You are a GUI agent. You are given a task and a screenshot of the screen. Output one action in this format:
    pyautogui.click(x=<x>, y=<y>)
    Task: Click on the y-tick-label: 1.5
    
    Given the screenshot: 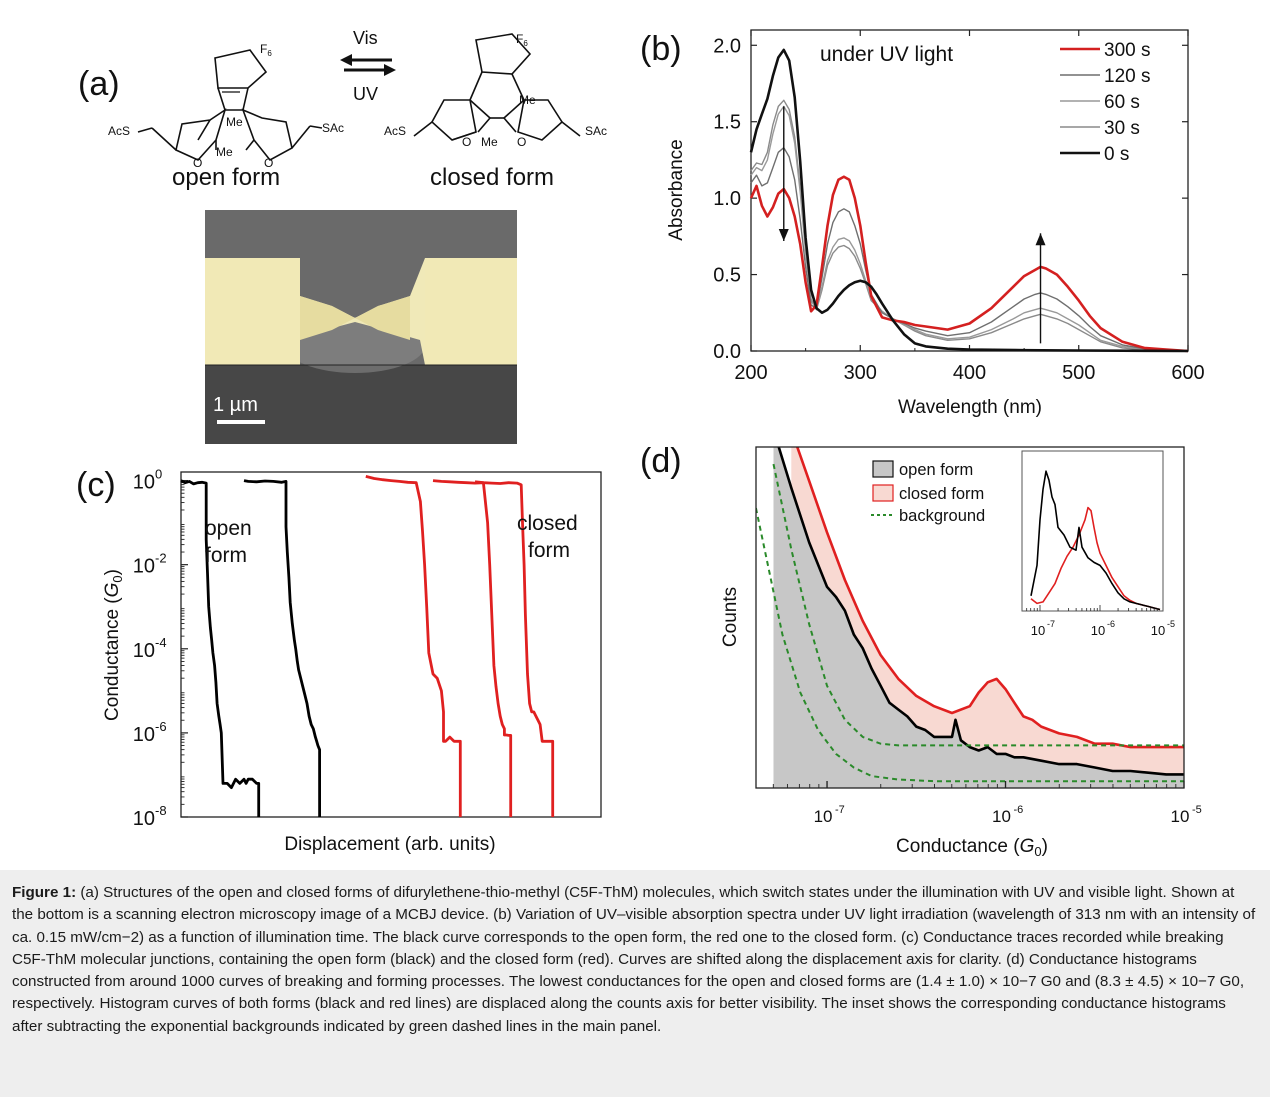 What is the action you would take?
    pyautogui.click(x=727, y=123)
    